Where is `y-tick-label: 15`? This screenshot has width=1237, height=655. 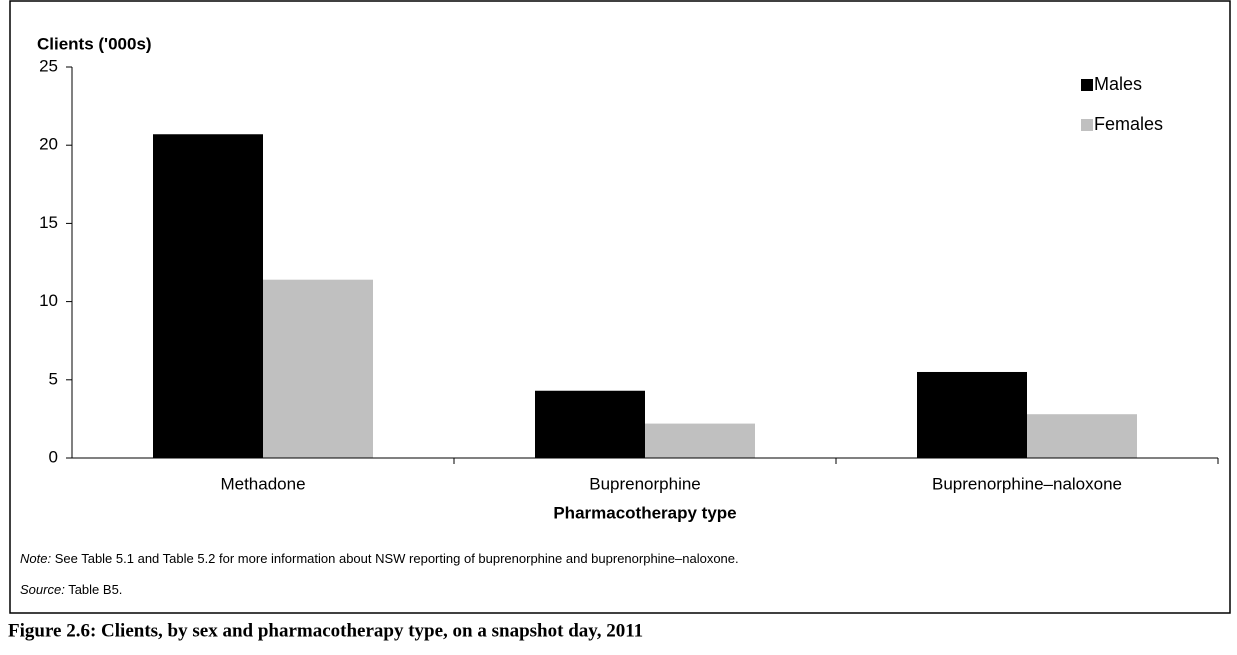
y-tick-label: 15 is located at coordinates (48, 222).